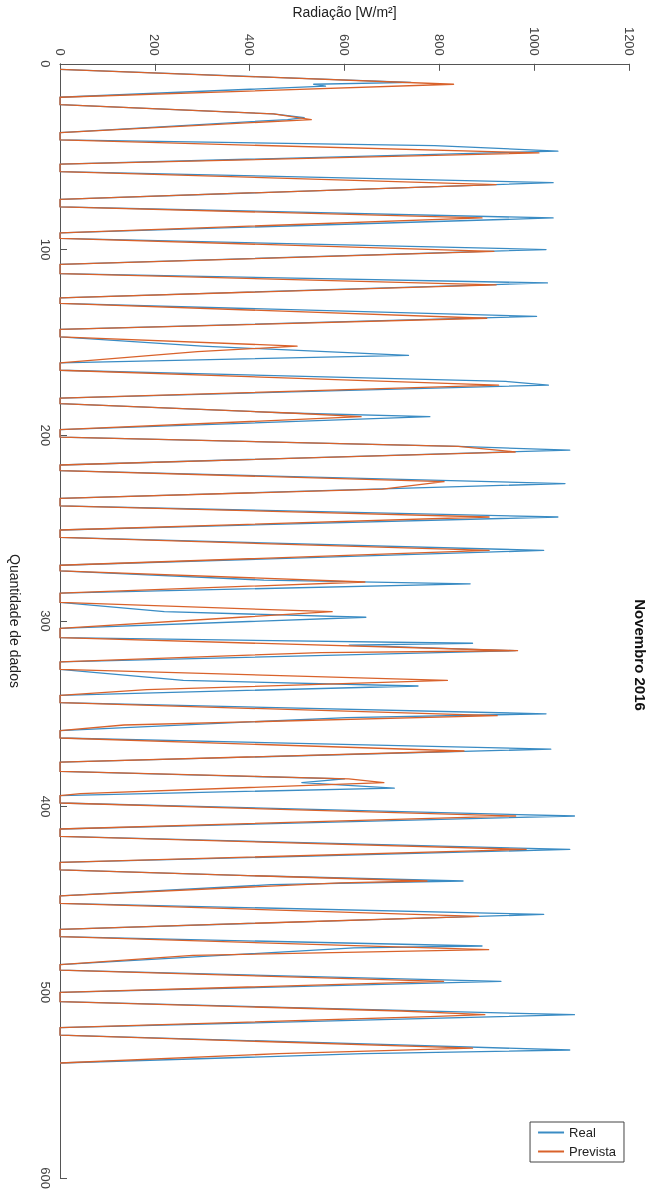 The height and width of the screenshot is (1192, 654). I want to click on y-tick-label: 400, so click(45, 806).